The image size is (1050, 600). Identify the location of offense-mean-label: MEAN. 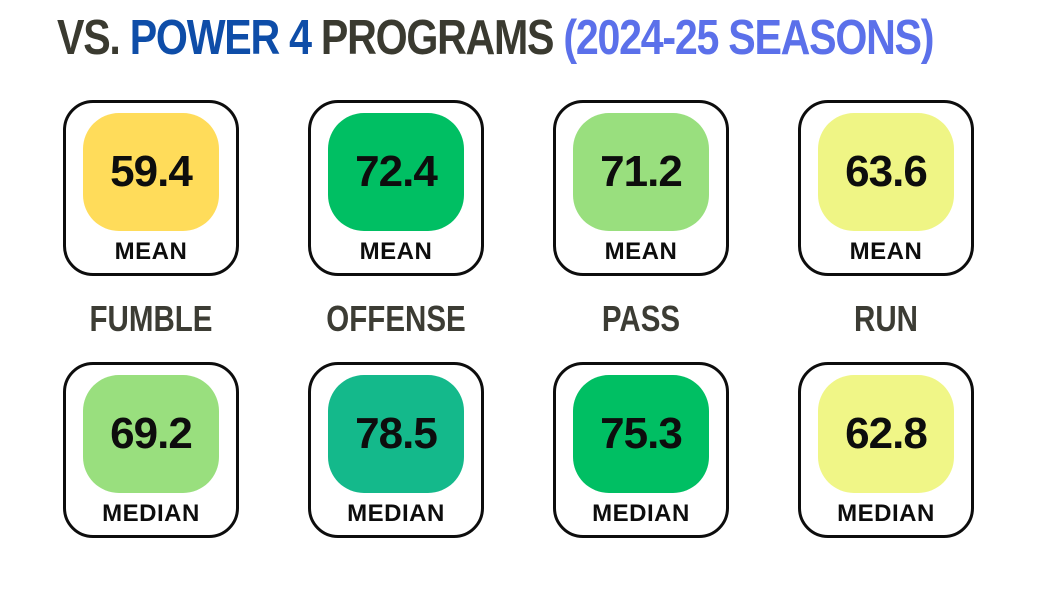
(396, 251).